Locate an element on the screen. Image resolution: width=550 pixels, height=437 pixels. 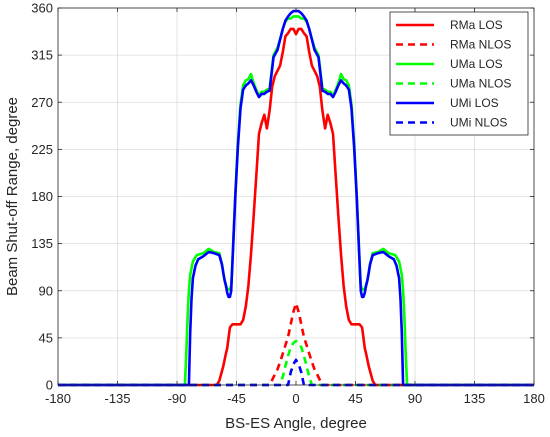
y-tick-label: 180 is located at coordinates (42, 196).